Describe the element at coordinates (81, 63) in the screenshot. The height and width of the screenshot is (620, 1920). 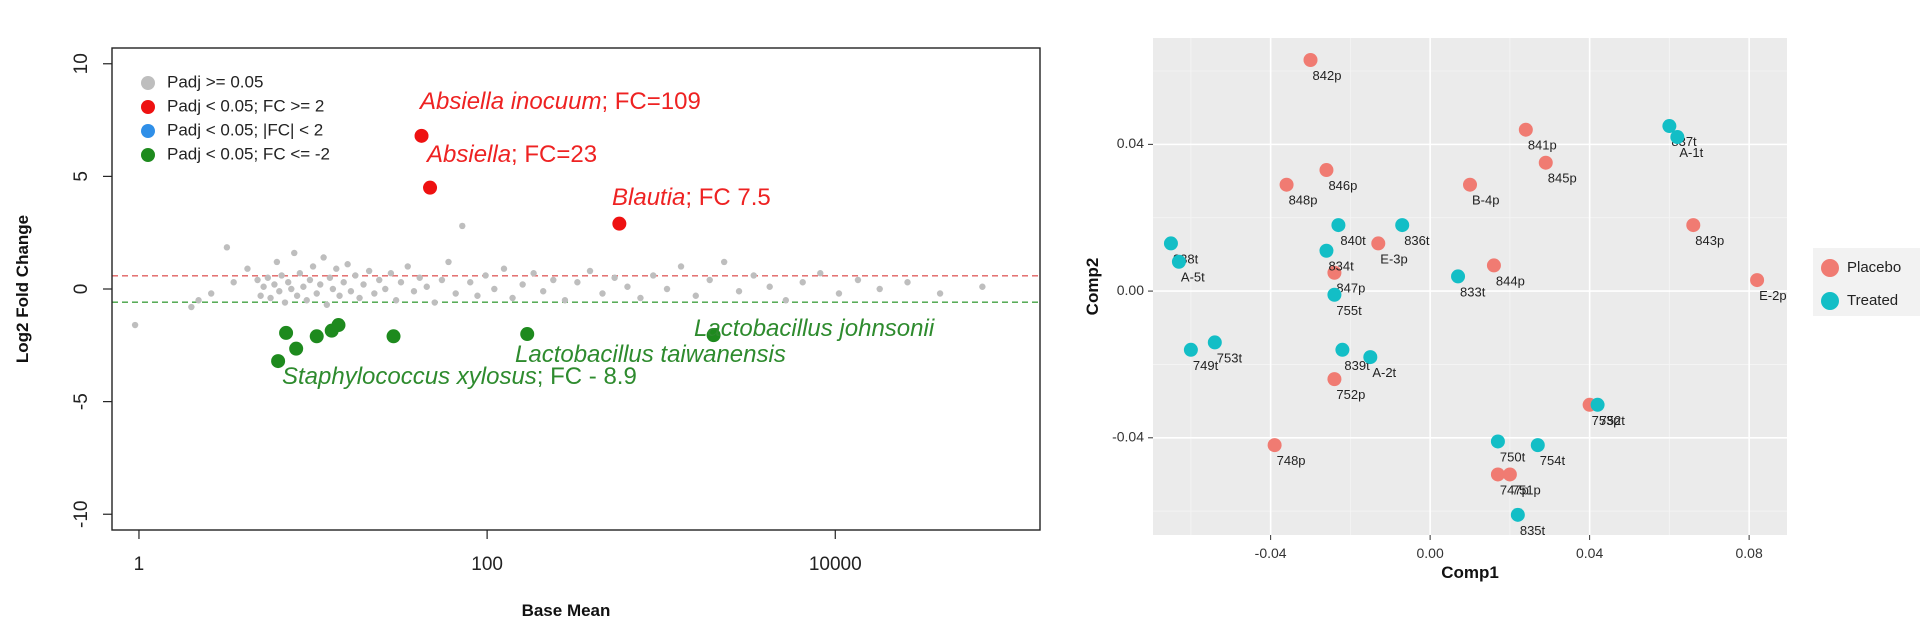
I see `y-tick-label: 10` at that location.